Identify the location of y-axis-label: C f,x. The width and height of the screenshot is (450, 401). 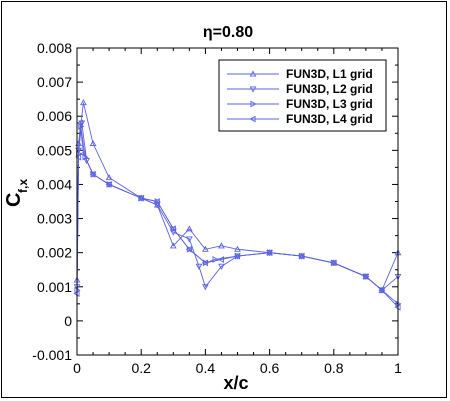
(16, 193).